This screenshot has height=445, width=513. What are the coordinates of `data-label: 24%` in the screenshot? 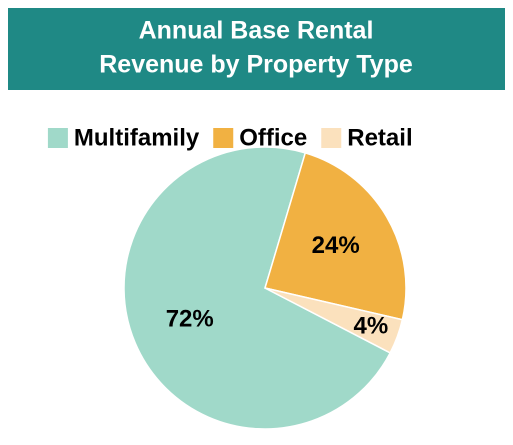 It's located at (336, 245).